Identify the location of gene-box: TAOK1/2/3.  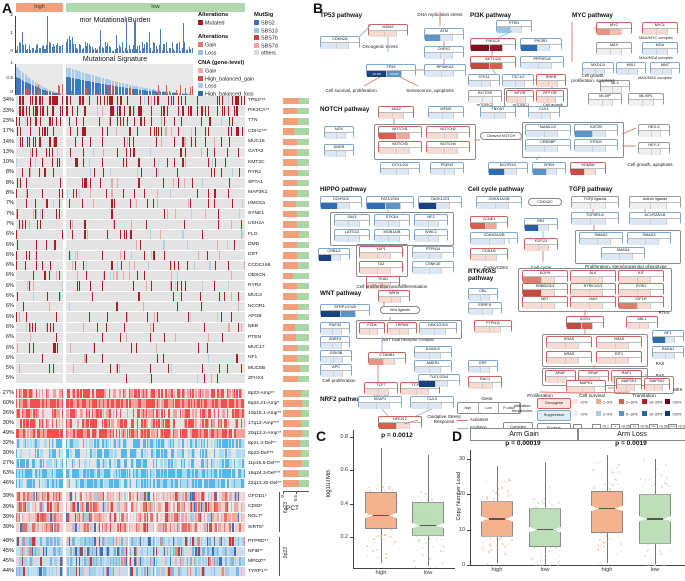
(440, 202).